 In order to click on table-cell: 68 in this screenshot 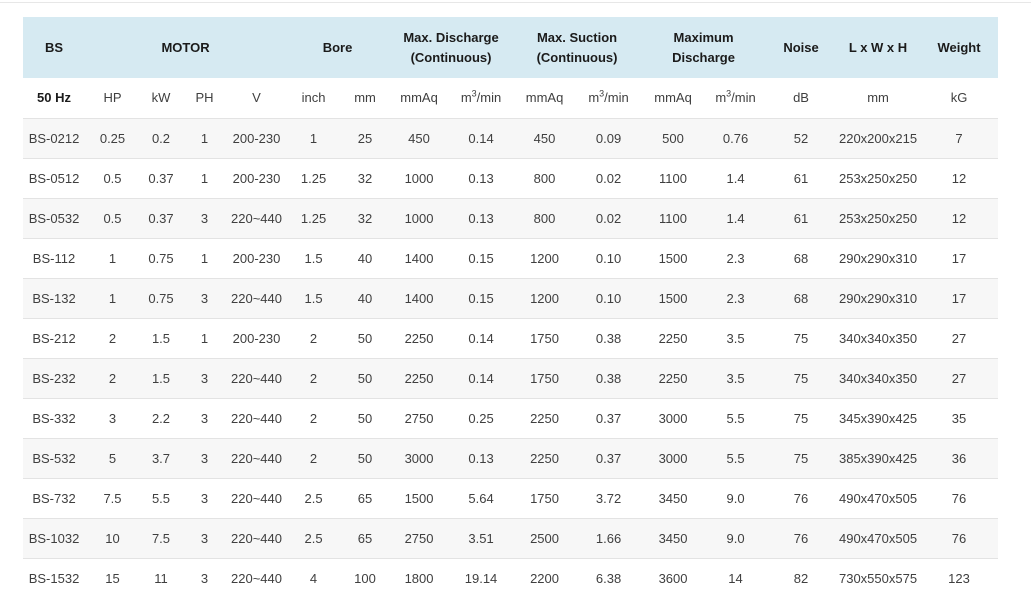, I will do `click(801, 298)`.